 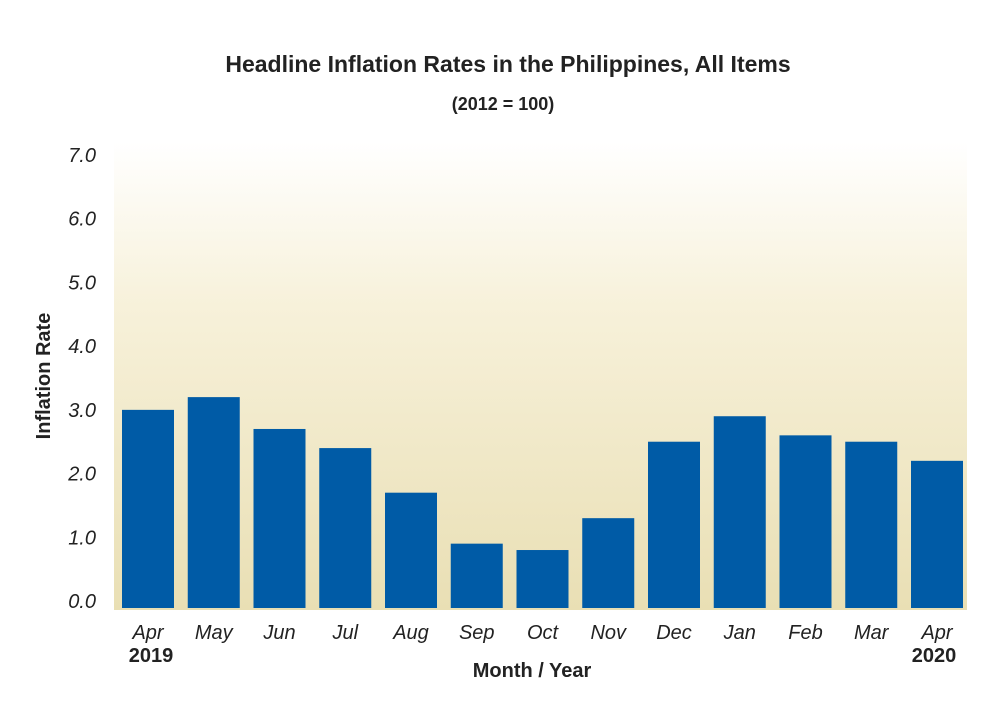 I want to click on x-year-label: 2020, so click(x=934, y=656).